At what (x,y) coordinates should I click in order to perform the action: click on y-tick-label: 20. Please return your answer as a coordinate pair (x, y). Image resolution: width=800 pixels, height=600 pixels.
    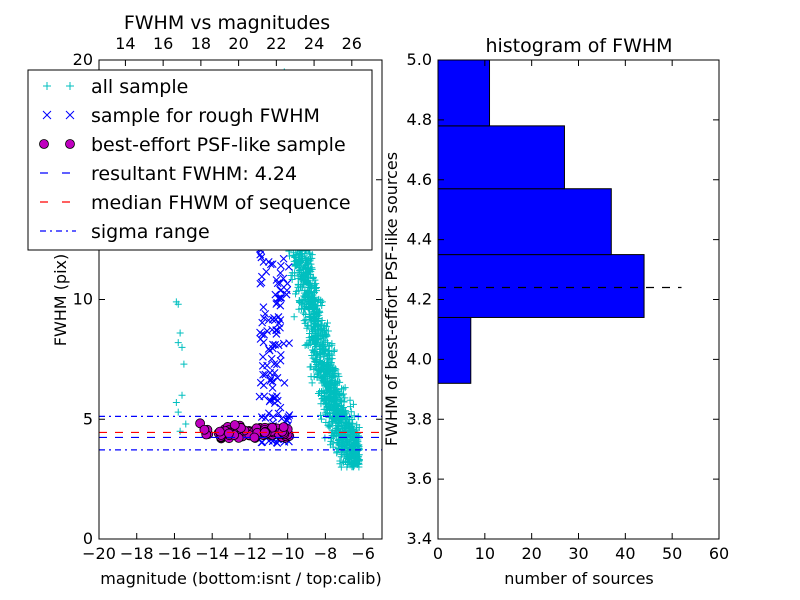
    Looking at the image, I should click on (83, 59).